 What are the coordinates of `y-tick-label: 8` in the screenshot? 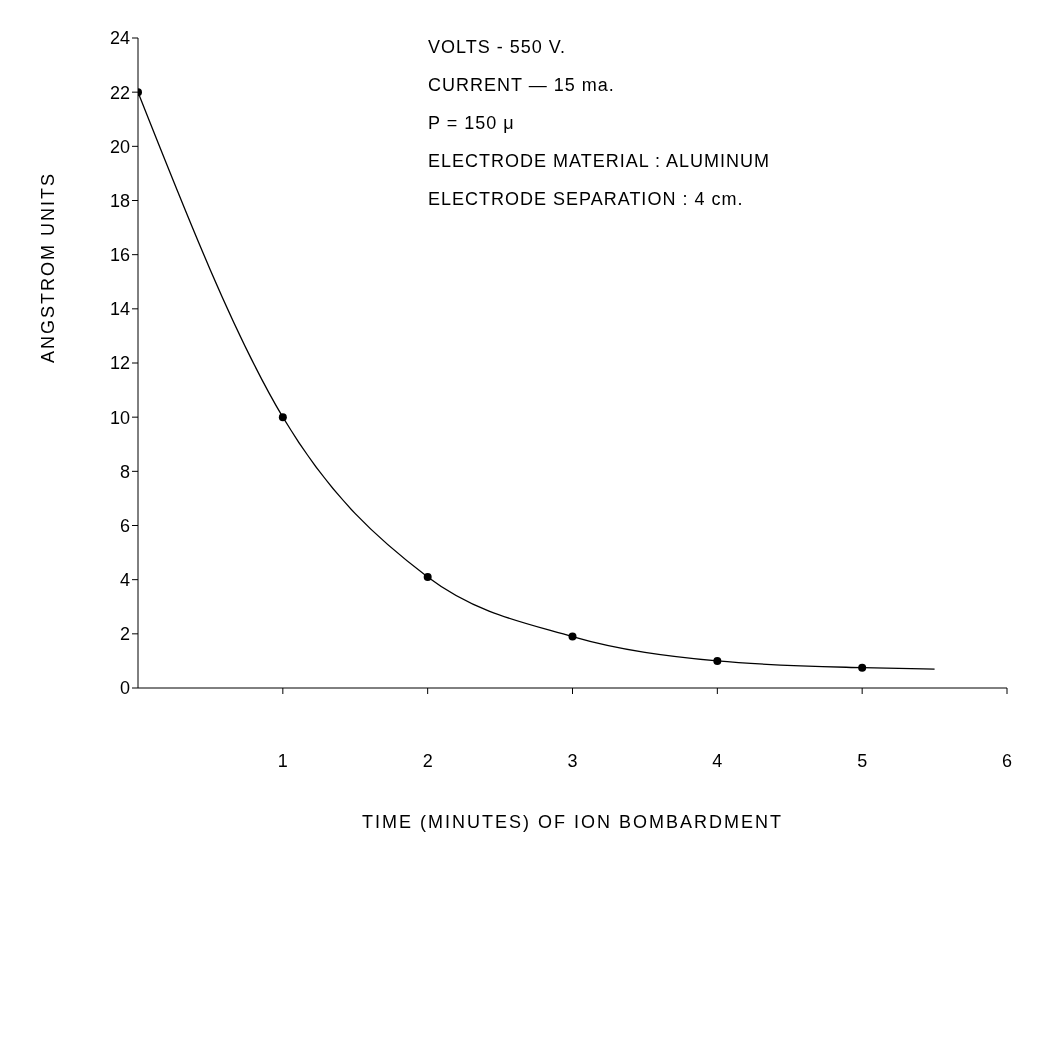 It's located at (124, 471).